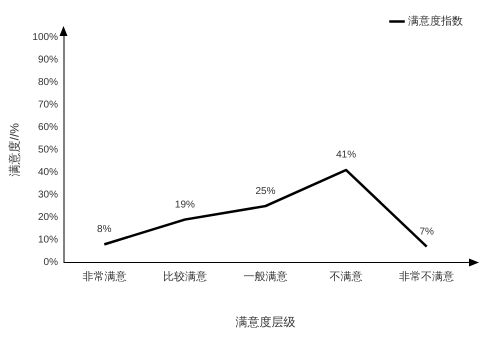 This screenshot has height=338, width=497. I want to click on y-axis-title: 满意度//%, so click(15, 149).